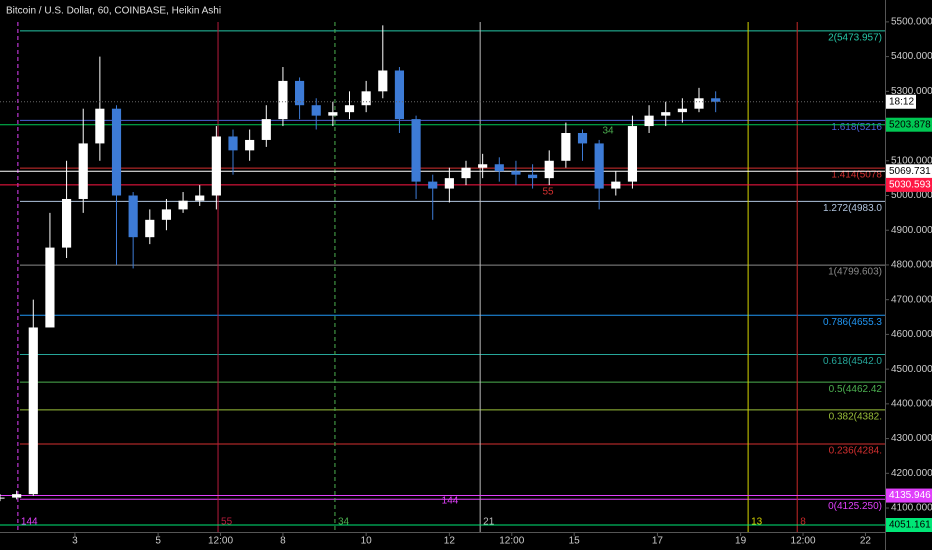  What do you see at coordinates (855, 506) in the screenshot?
I see `fib-level-label: 0(4125.250)` at bounding box center [855, 506].